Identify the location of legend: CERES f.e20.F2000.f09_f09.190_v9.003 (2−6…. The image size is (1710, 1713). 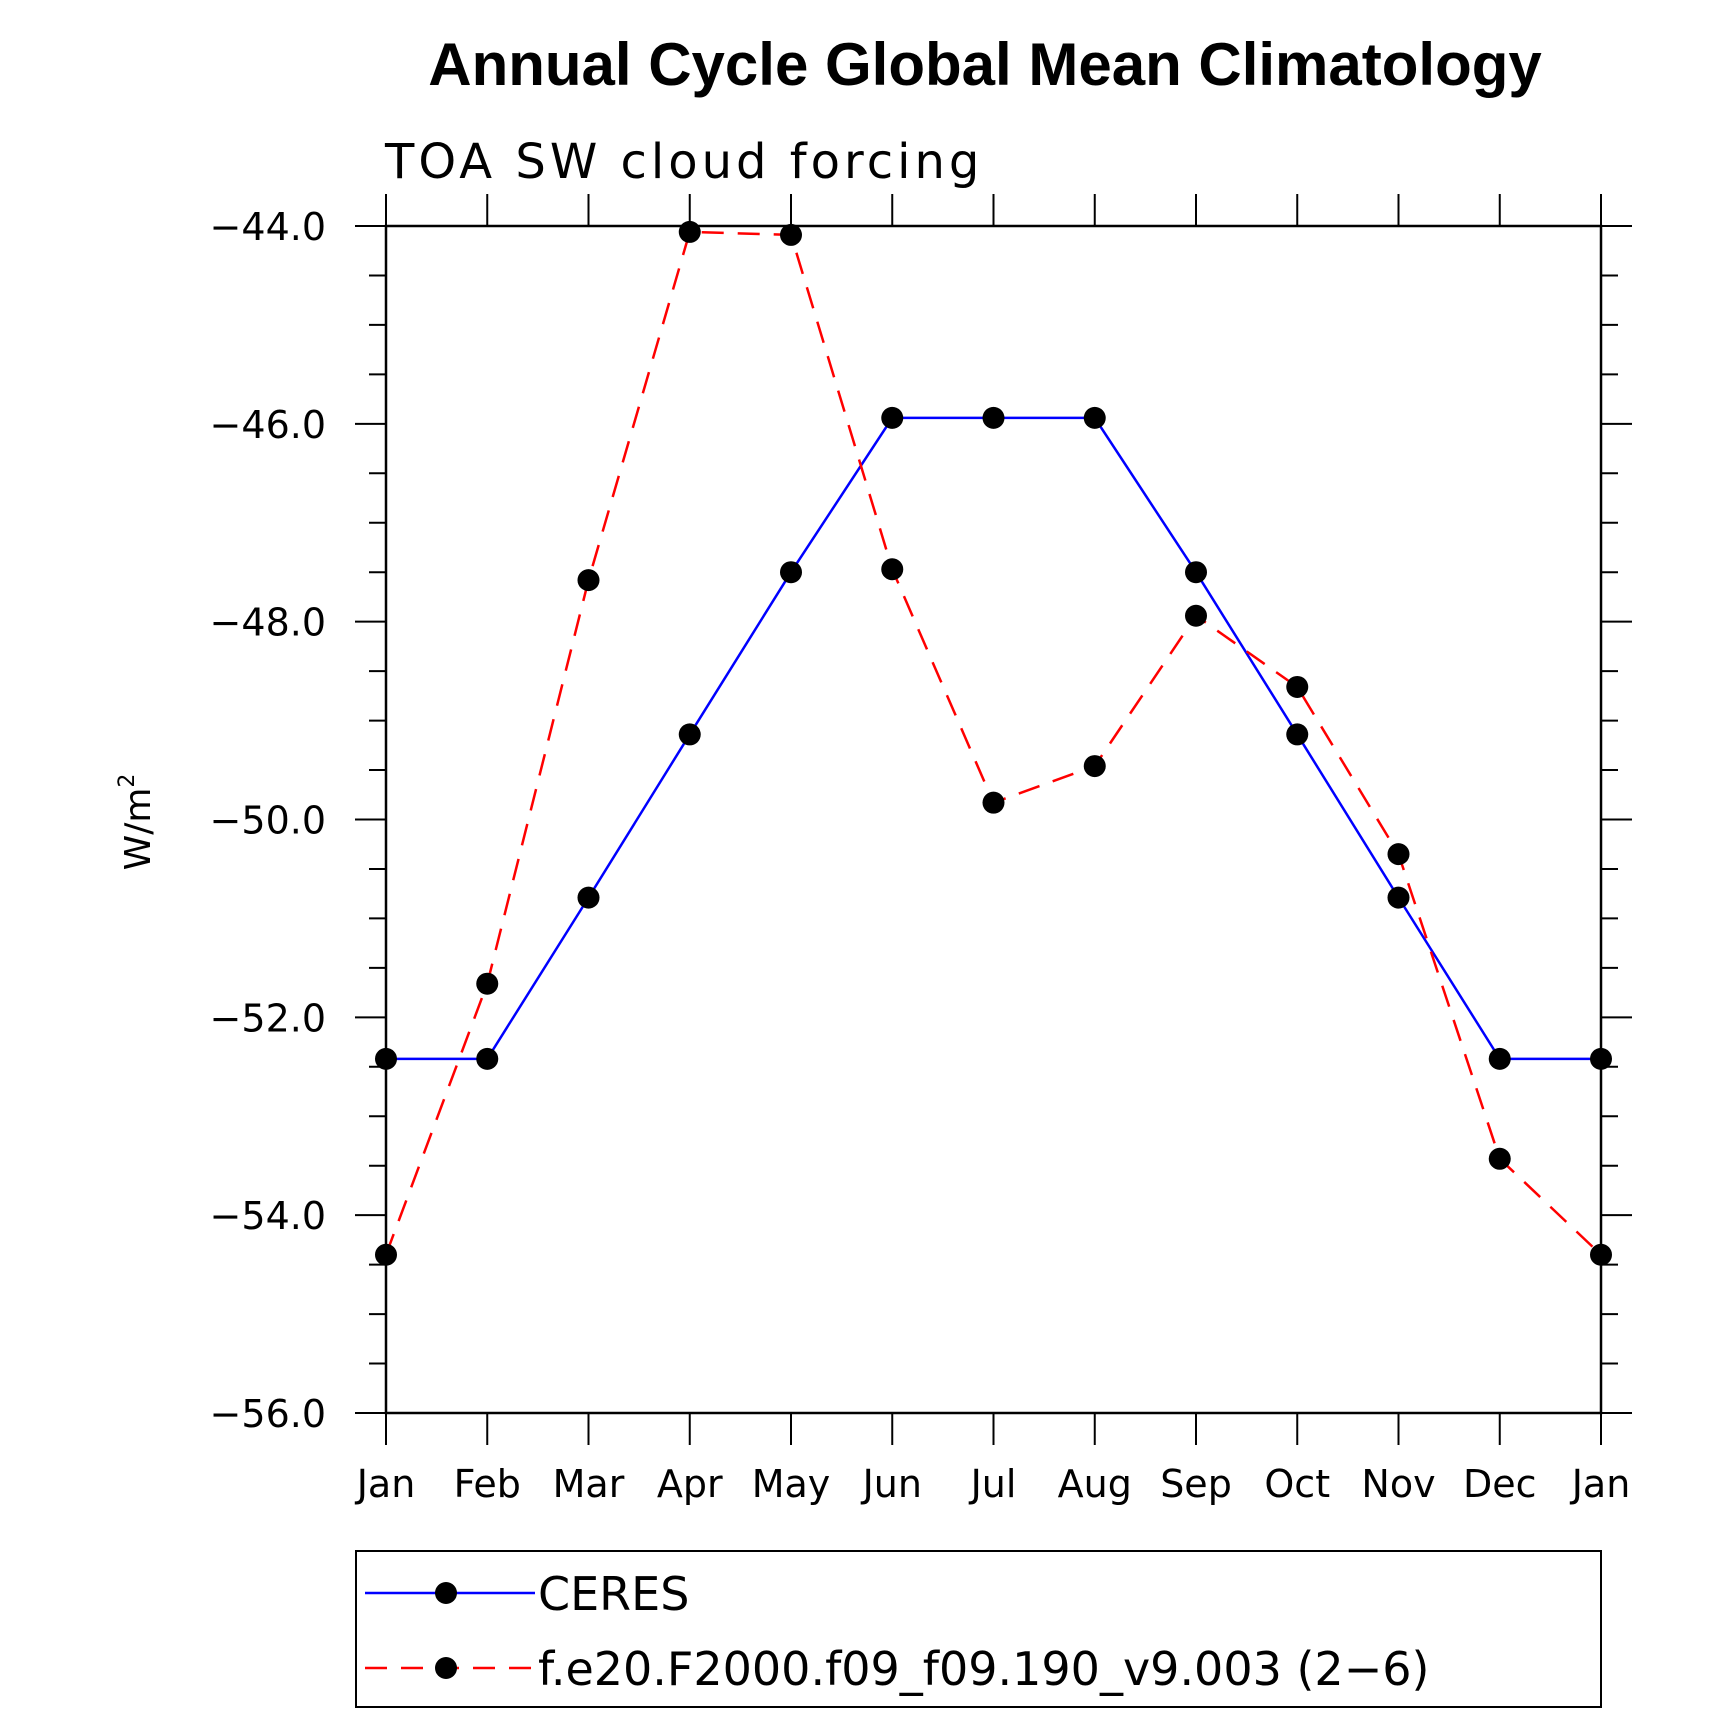
(978, 1629).